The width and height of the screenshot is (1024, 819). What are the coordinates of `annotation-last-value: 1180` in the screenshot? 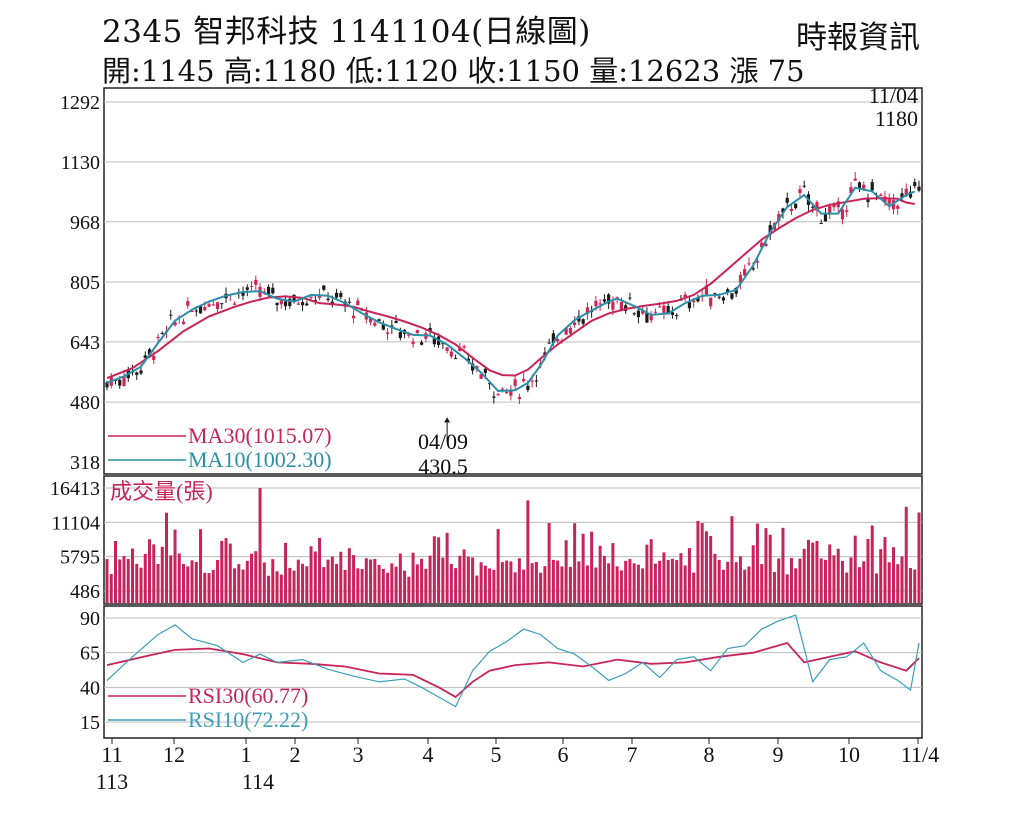 It's located at (896, 118).